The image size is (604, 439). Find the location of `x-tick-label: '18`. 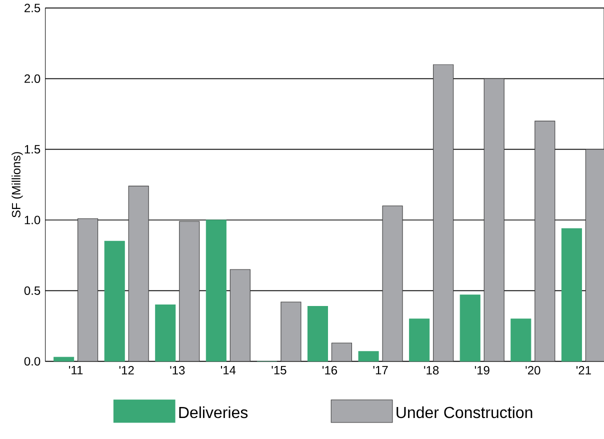

x-tick-label: '18 is located at coordinates (431, 370).